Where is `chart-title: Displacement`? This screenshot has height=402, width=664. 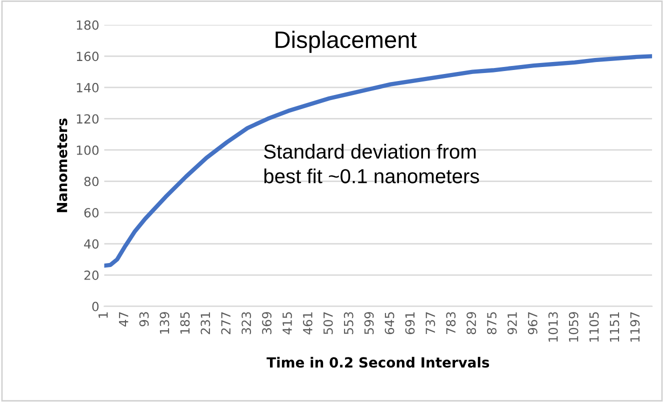
chart-title: Displacement is located at coordinates (346, 41).